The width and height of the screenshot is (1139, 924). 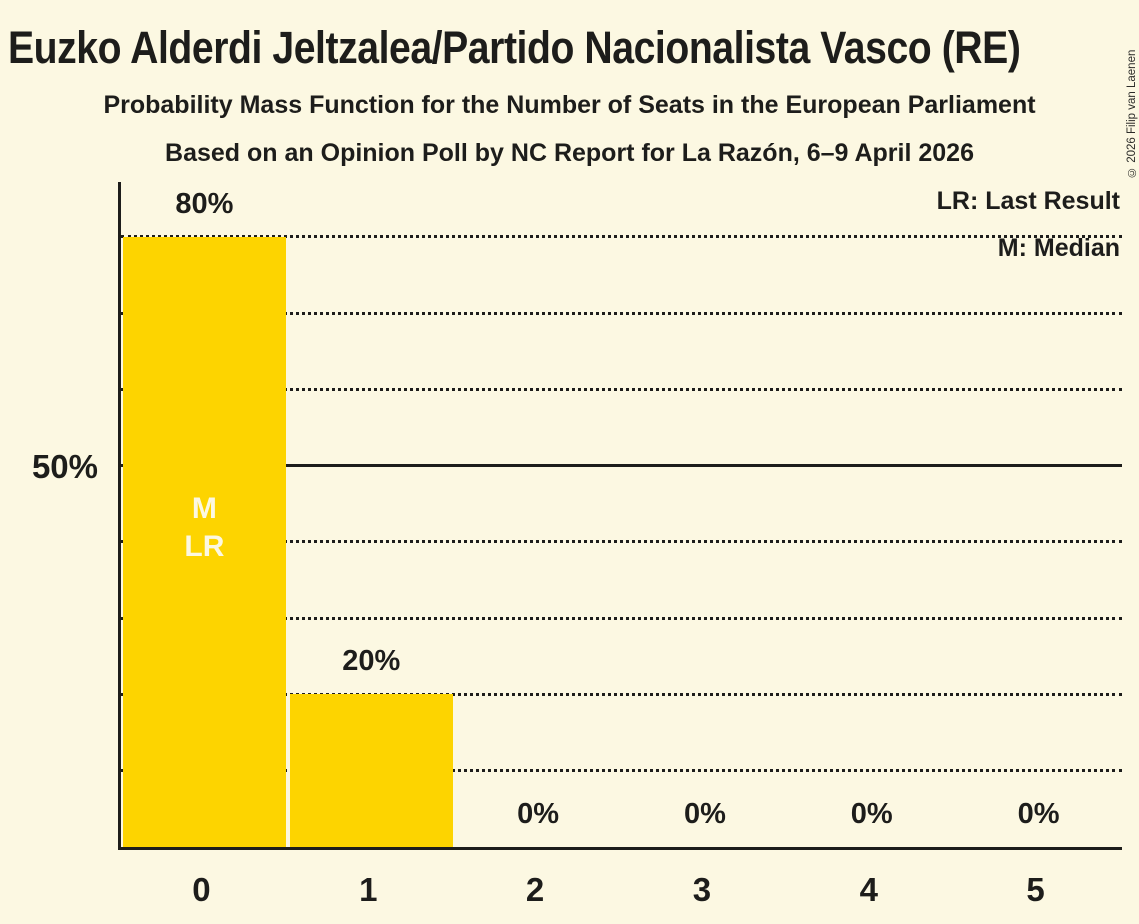 I want to click on x-axis-tick-label-0: 0, so click(x=201, y=889).